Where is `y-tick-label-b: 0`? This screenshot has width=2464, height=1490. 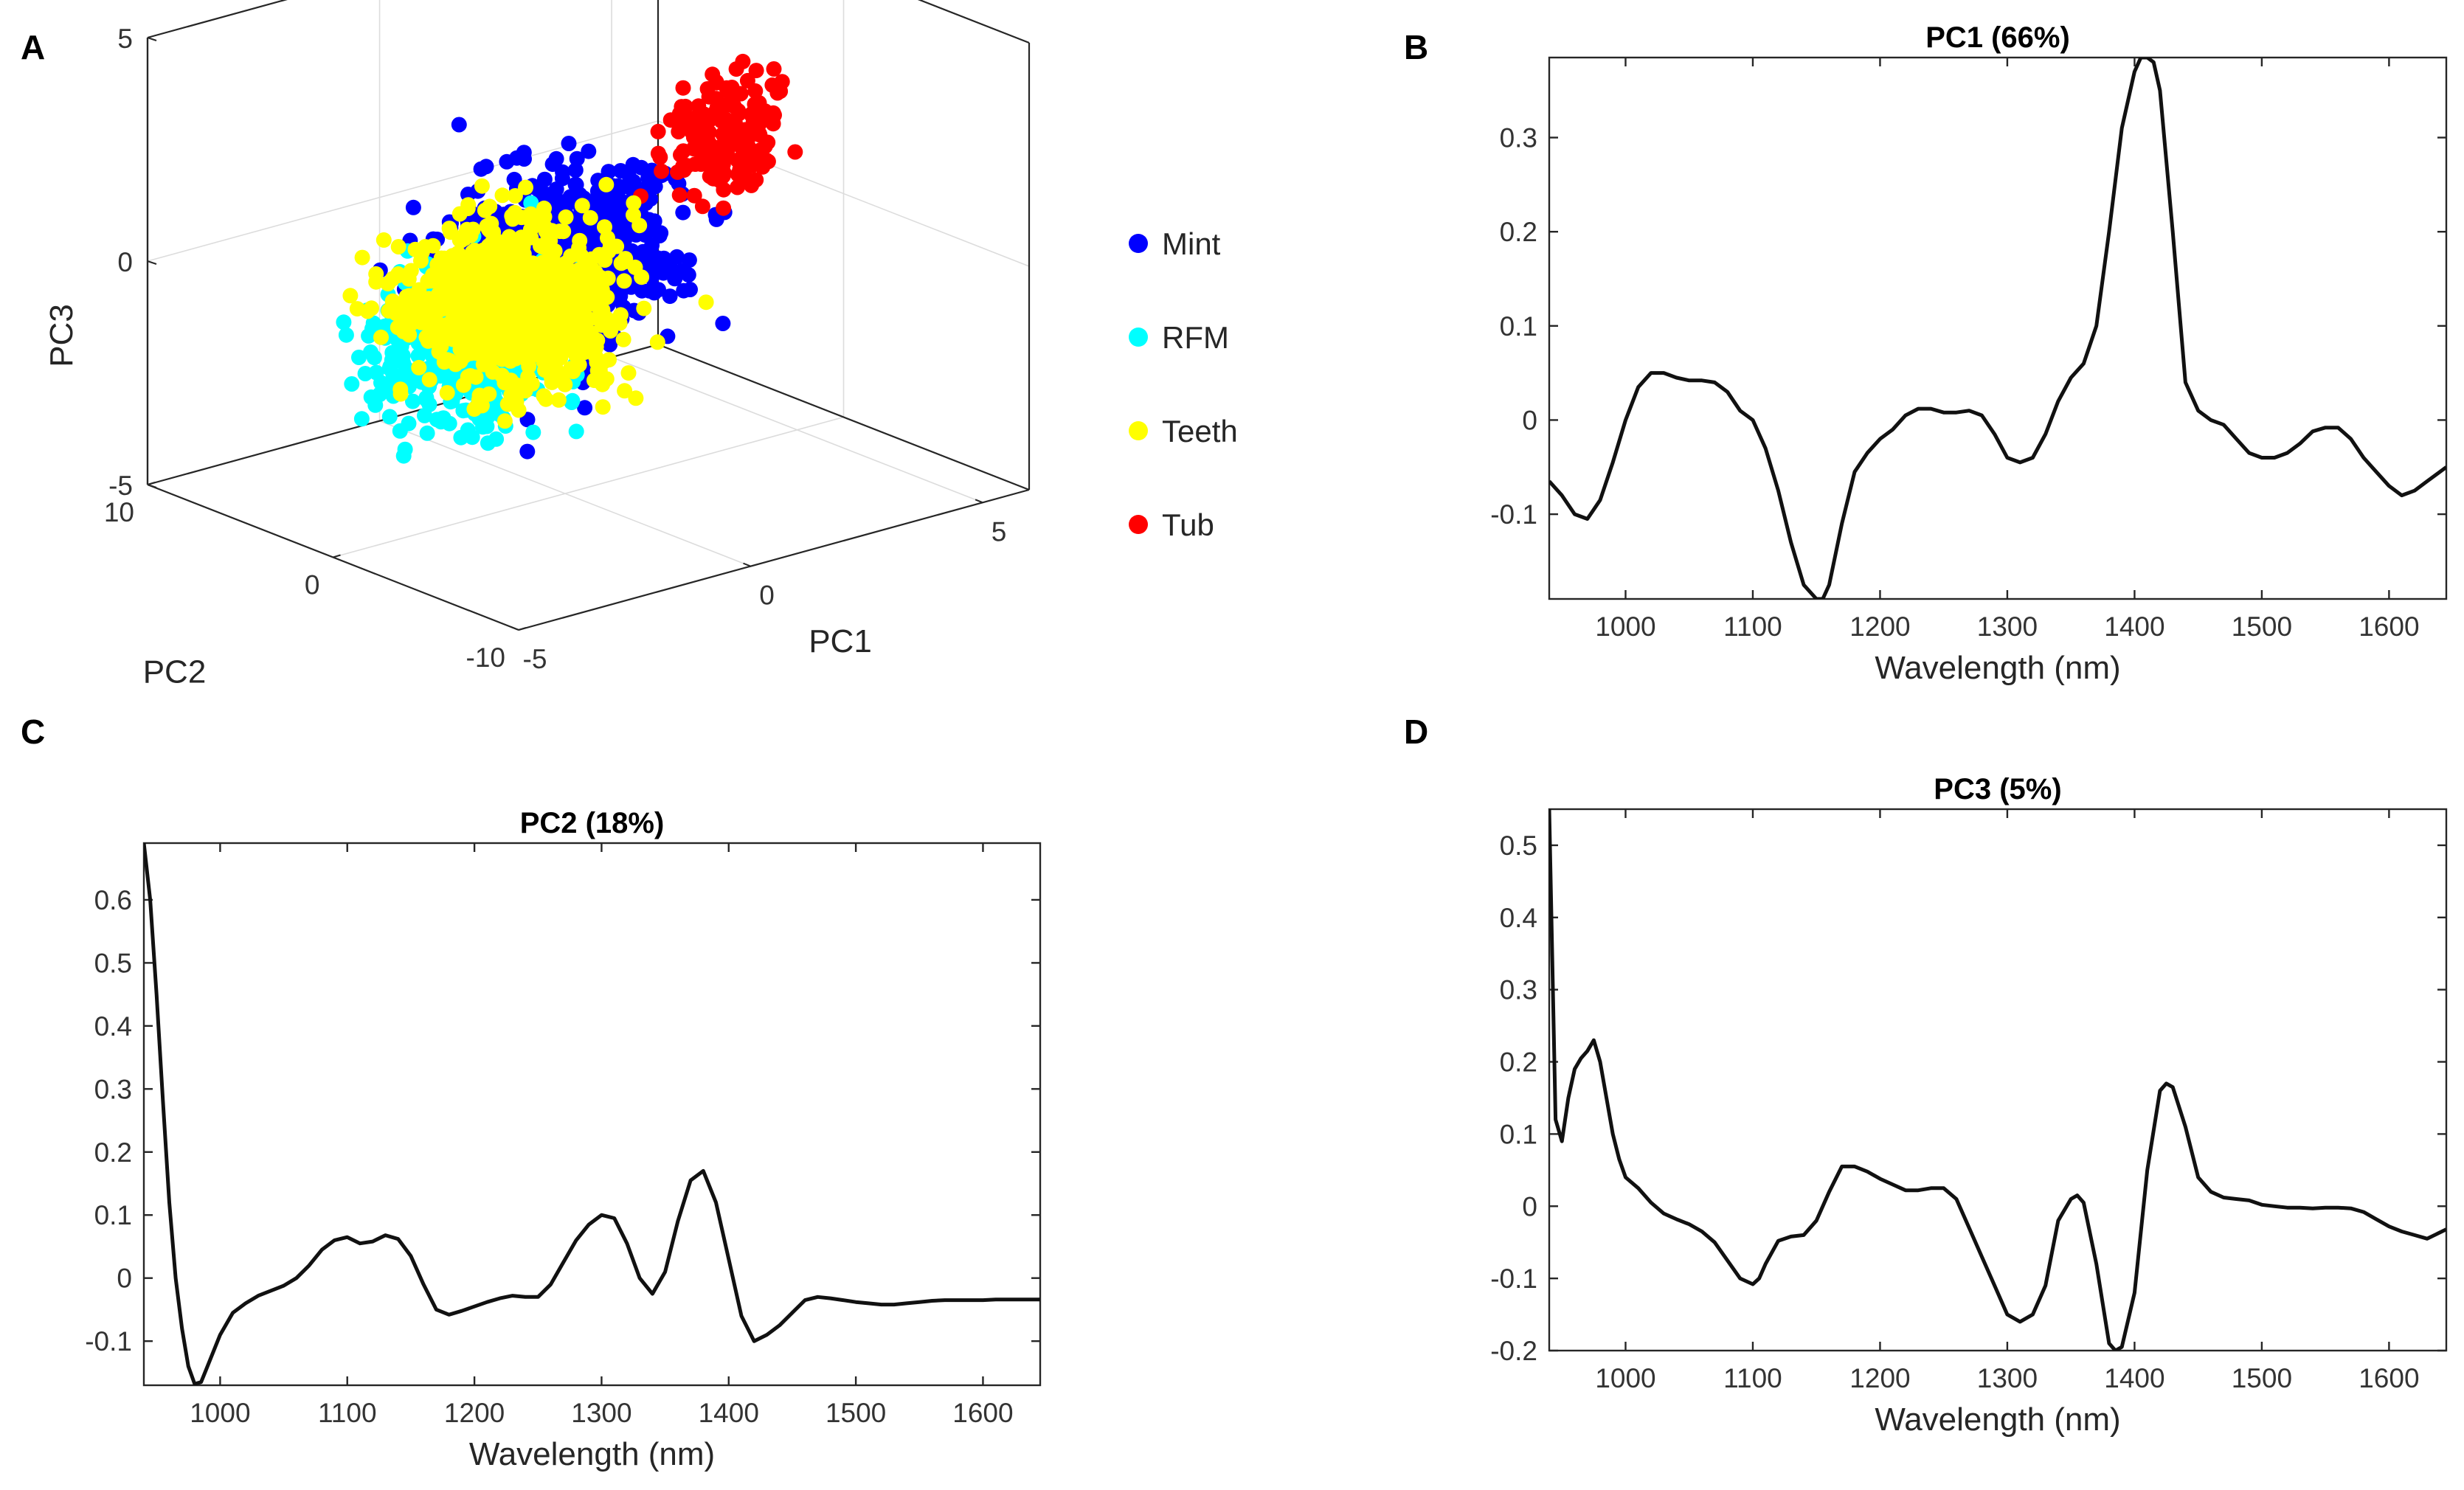
y-tick-label-b: 0 is located at coordinates (1529, 420).